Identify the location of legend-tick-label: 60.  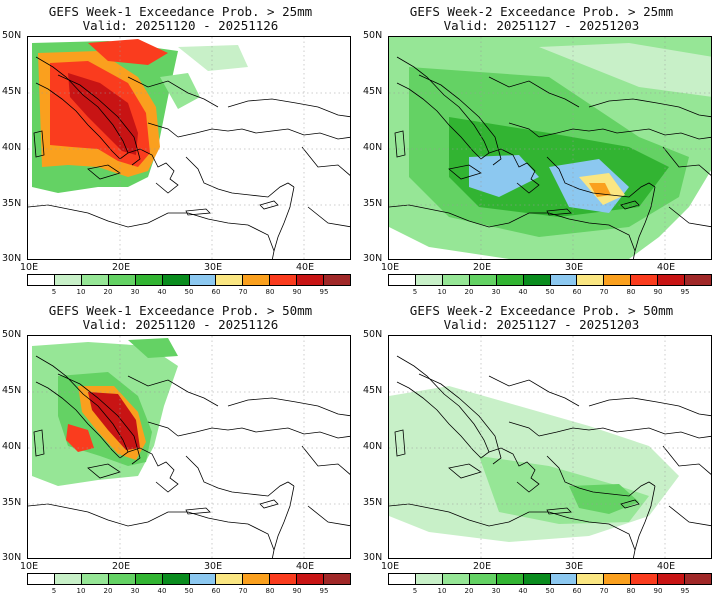
(216, 292).